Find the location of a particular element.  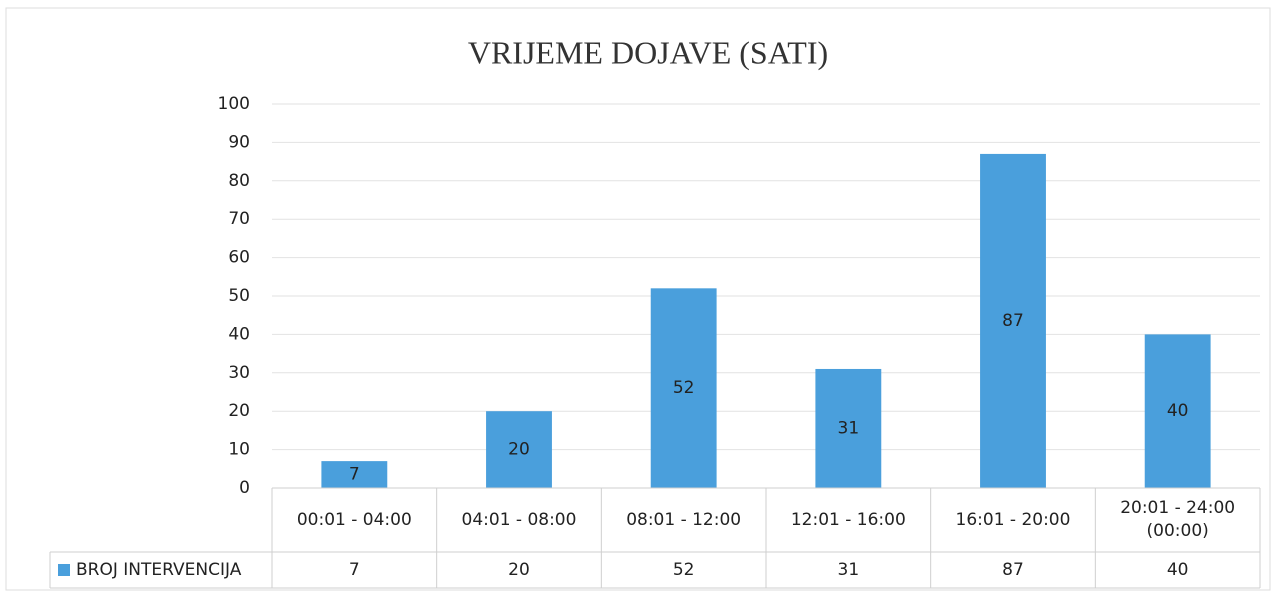

data-label: 40 is located at coordinates (1178, 411).